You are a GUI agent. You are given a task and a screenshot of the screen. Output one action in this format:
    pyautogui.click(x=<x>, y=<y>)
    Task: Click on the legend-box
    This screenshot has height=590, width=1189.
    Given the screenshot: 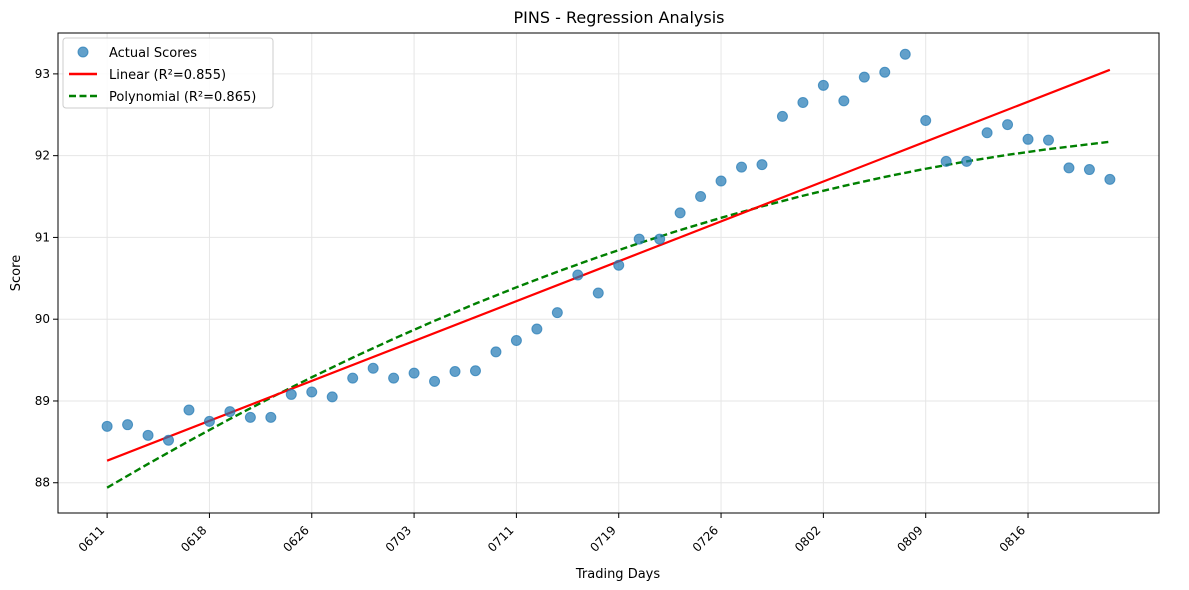 What is the action you would take?
    pyautogui.click(x=168, y=73)
    